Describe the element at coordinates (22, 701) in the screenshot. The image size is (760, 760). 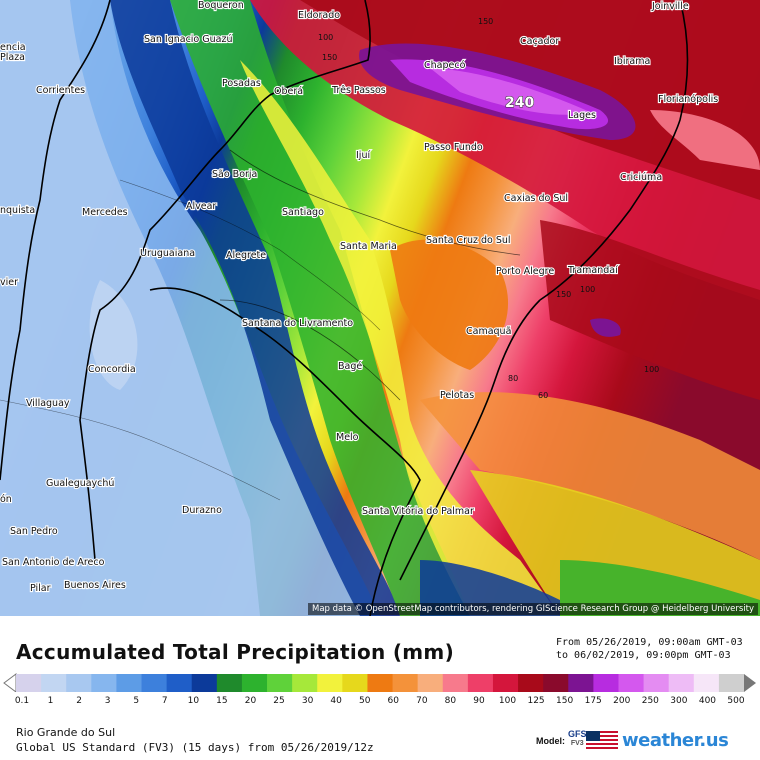
I see `legend-tick-label: 0.1` at that location.